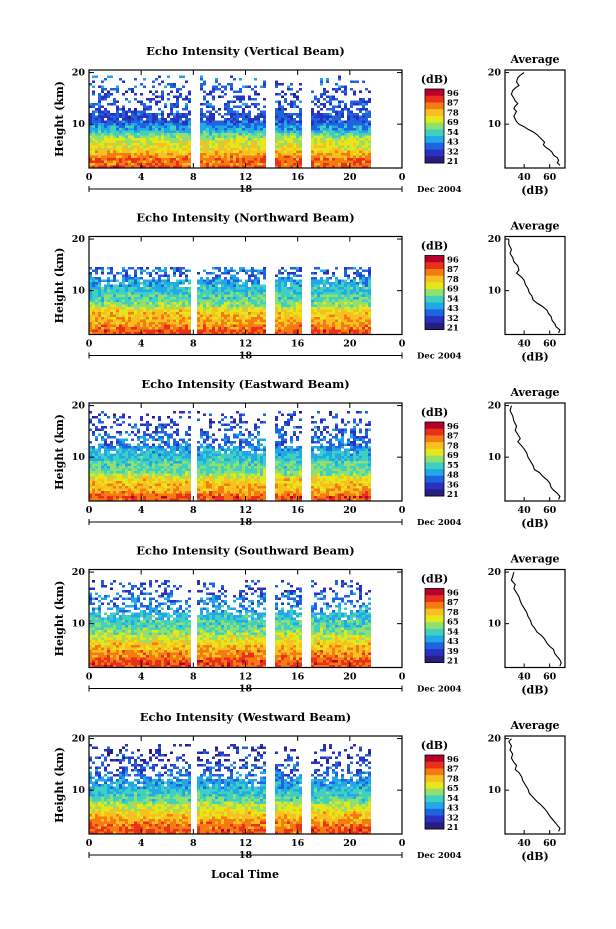 The height and width of the screenshot is (929, 616). What do you see at coordinates (230, 121) in the screenshot?
I see `heatmap-cells` at bounding box center [230, 121].